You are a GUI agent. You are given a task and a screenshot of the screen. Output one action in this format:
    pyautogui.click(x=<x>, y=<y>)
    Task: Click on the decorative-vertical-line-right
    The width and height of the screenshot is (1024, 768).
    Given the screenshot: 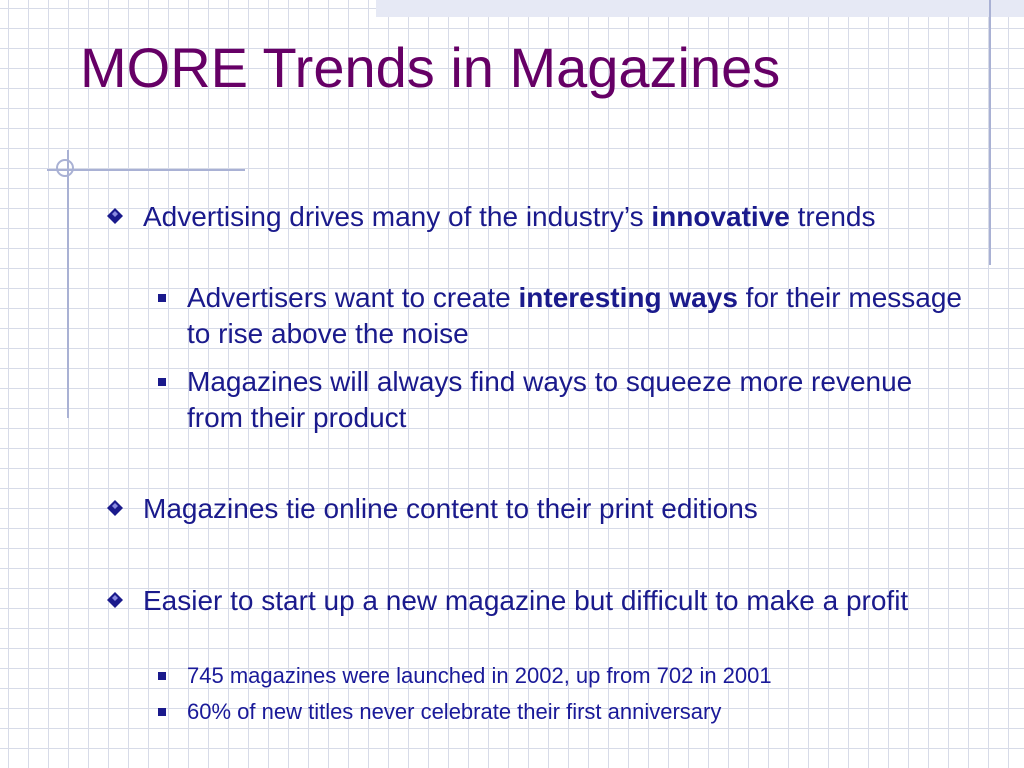 What is the action you would take?
    pyautogui.click(x=990, y=132)
    